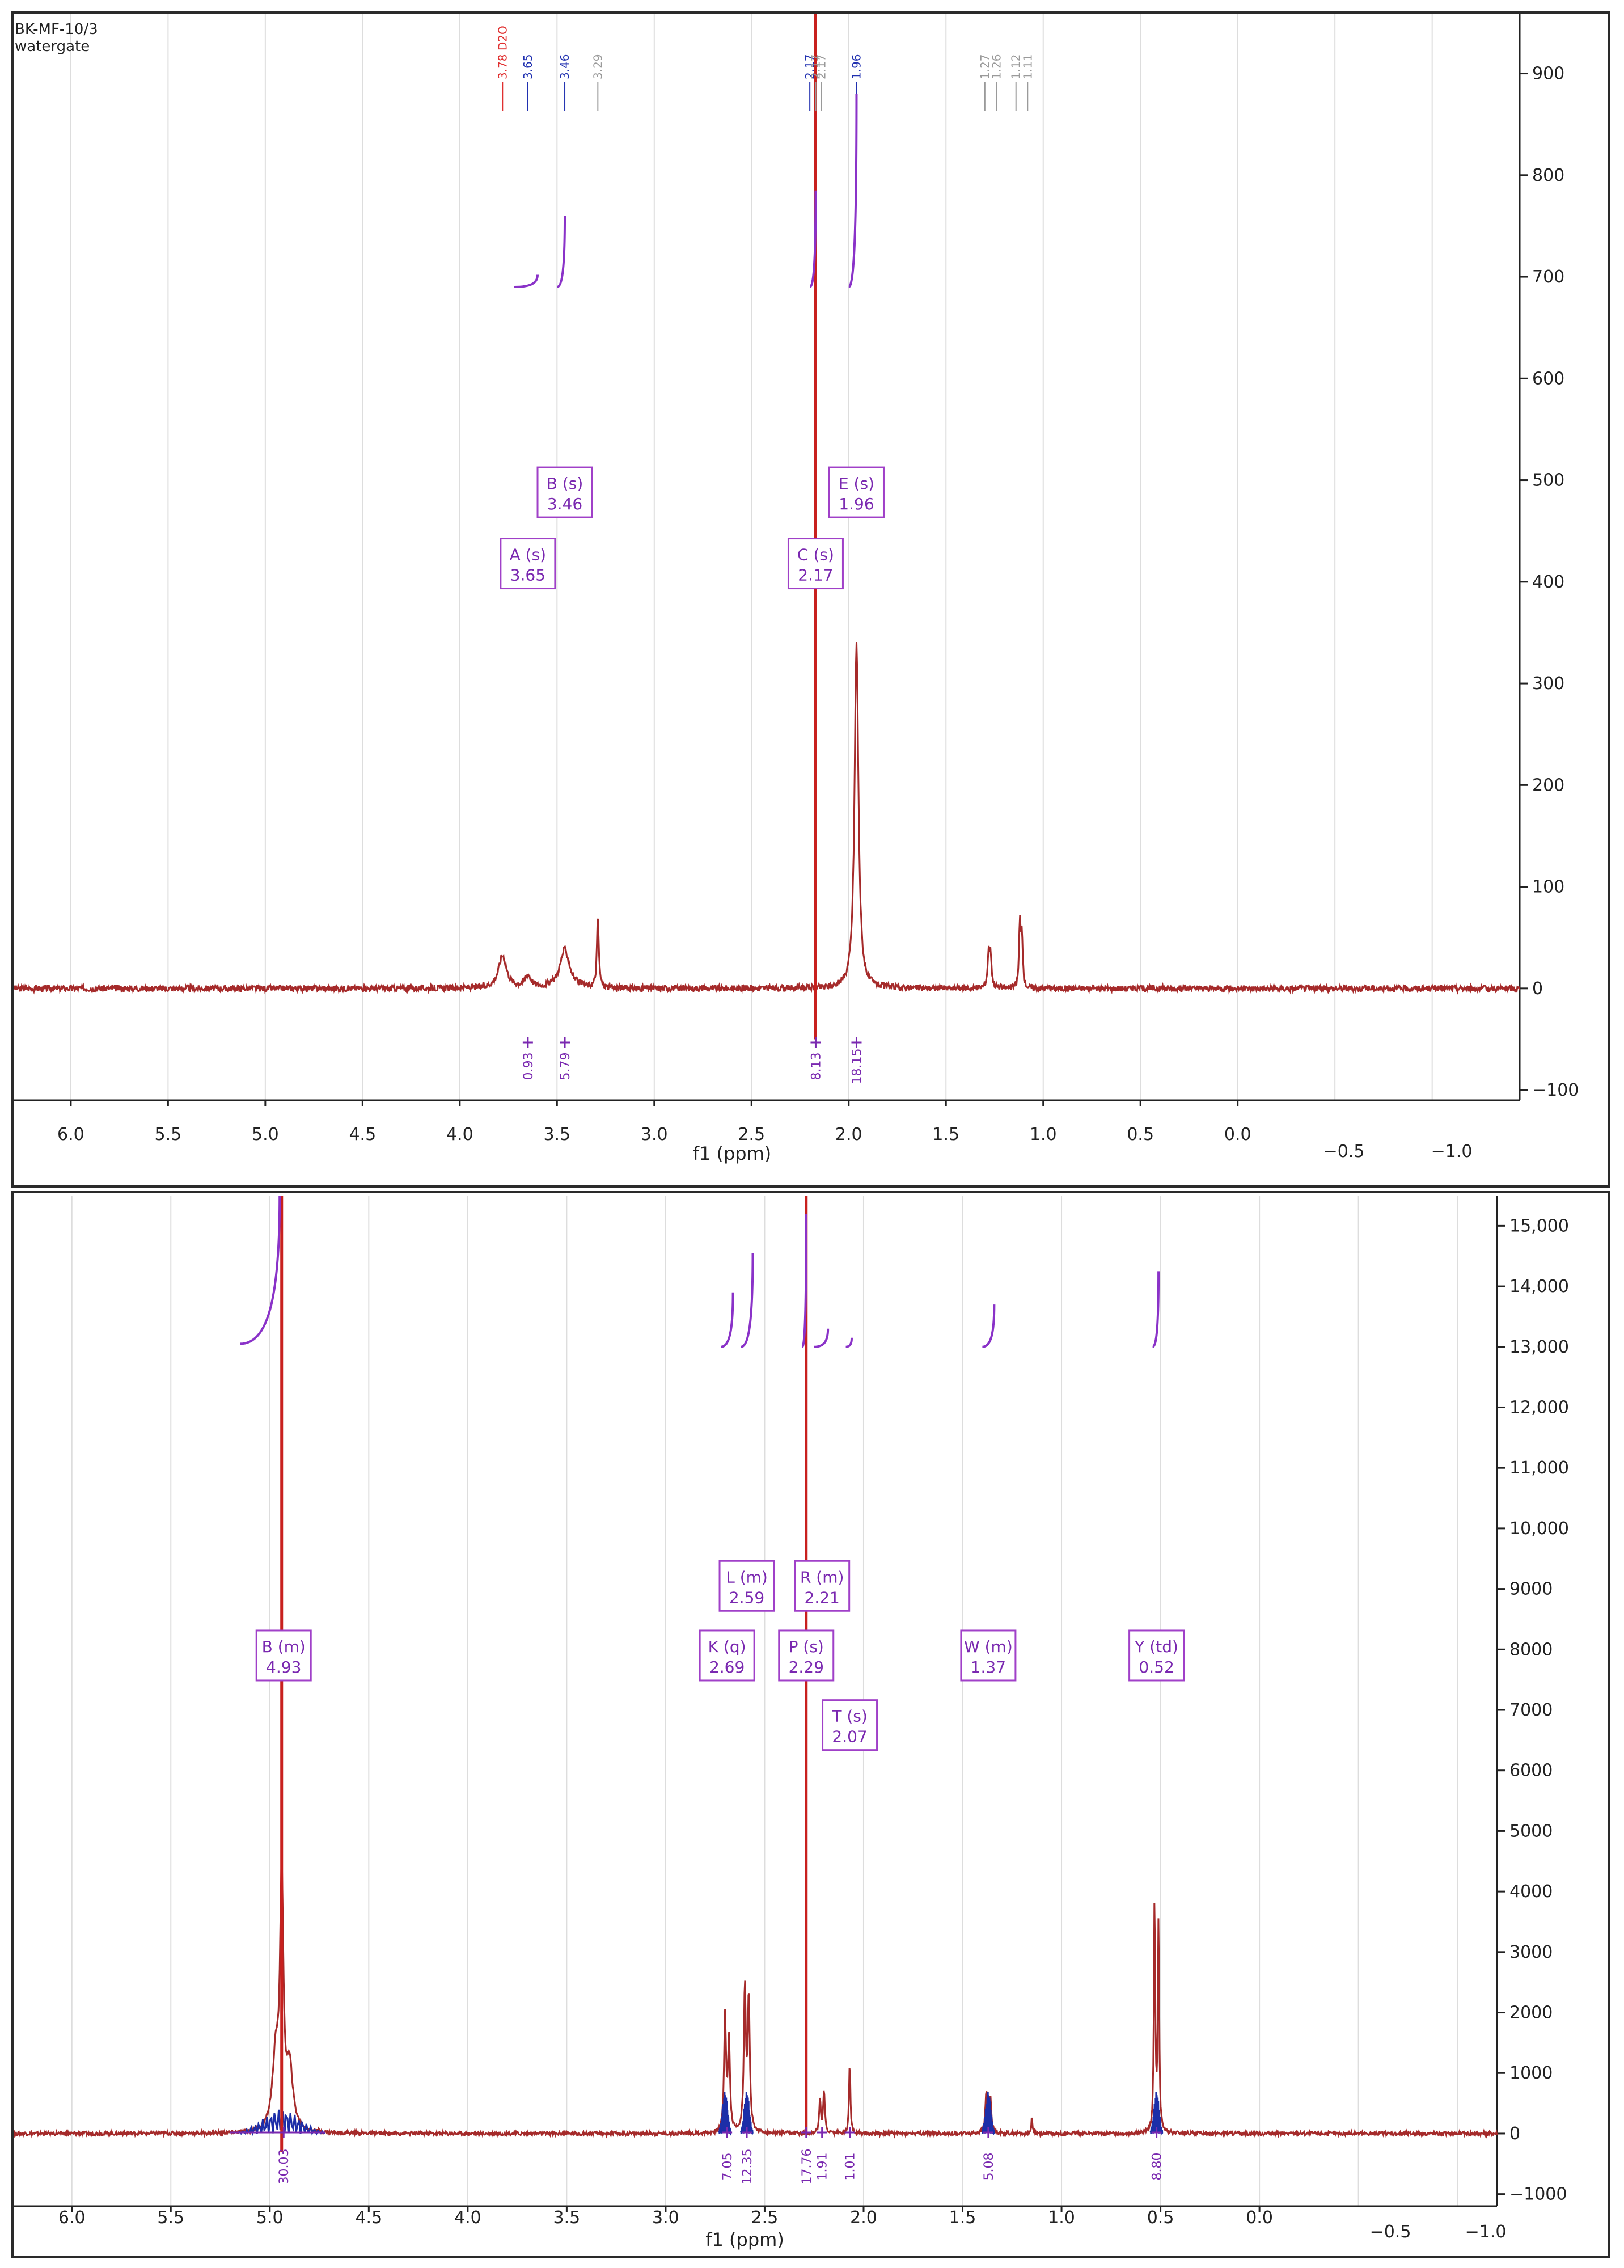 This screenshot has height=2268, width=1624. I want to click on y-tick-label: 6000, so click(1531, 1771).